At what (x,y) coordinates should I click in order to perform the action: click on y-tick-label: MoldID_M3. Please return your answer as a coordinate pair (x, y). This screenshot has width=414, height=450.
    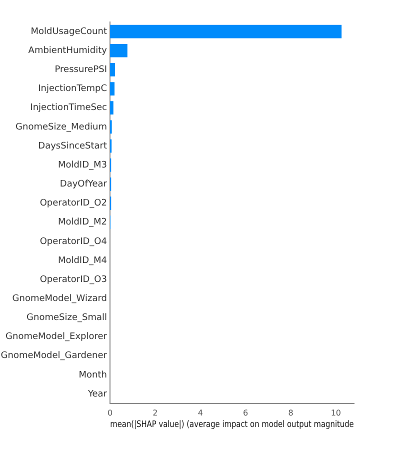
    Looking at the image, I should click on (82, 165).